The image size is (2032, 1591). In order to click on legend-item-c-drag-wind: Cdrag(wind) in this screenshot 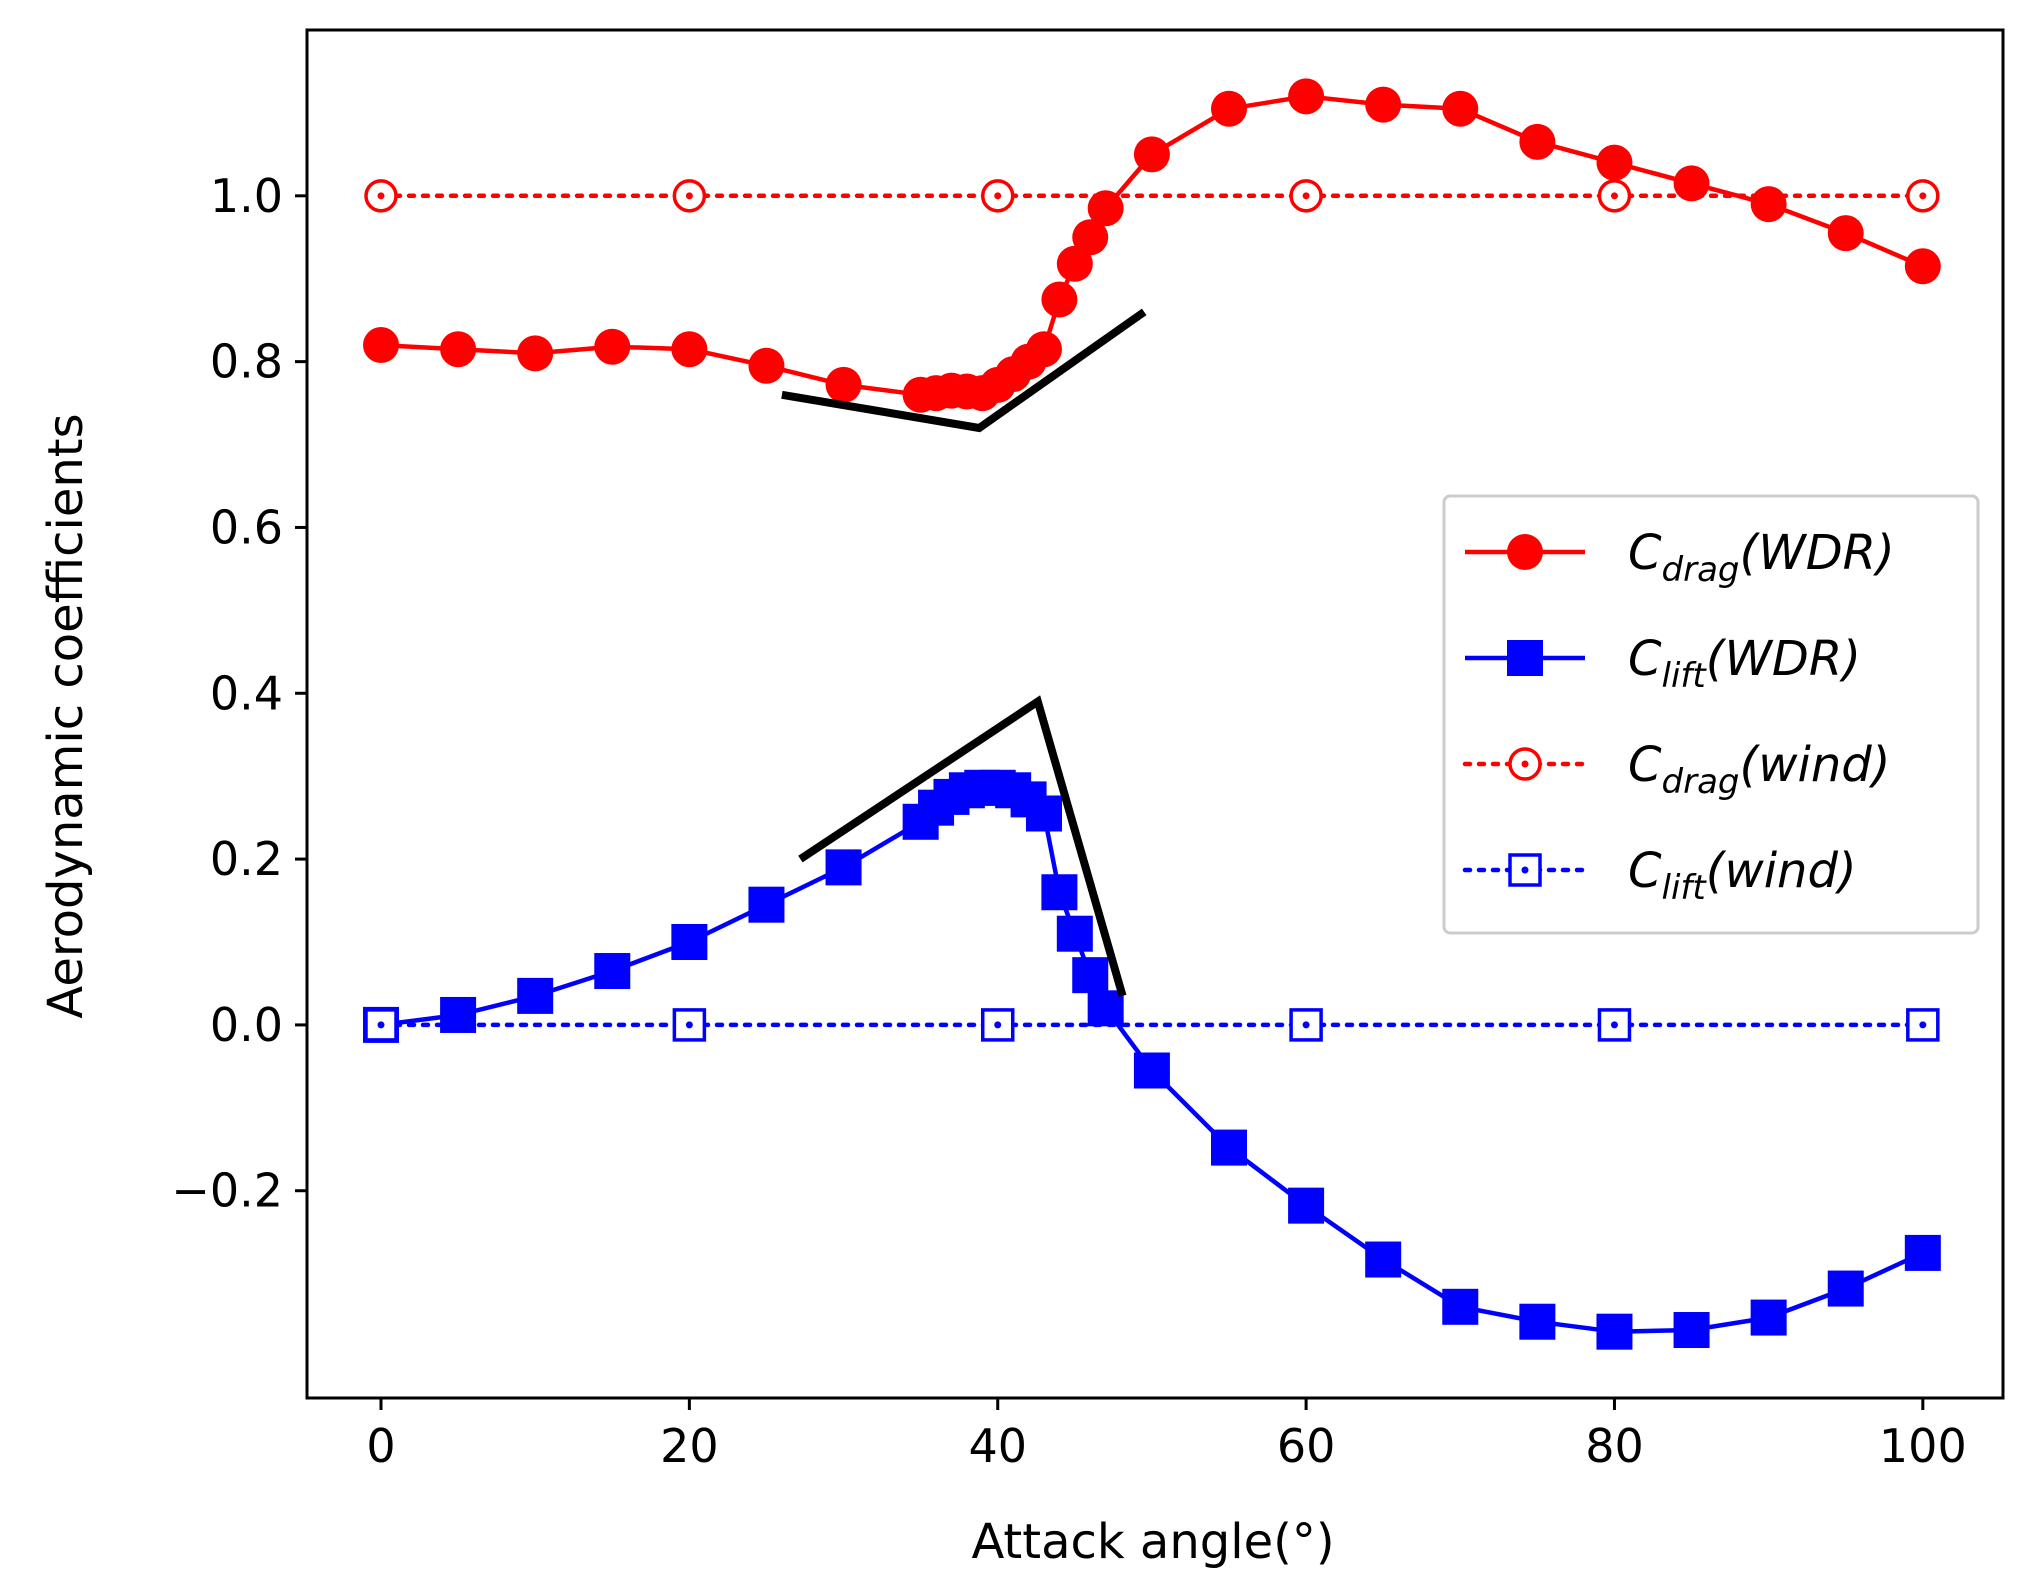, I will do `click(1676, 769)`.